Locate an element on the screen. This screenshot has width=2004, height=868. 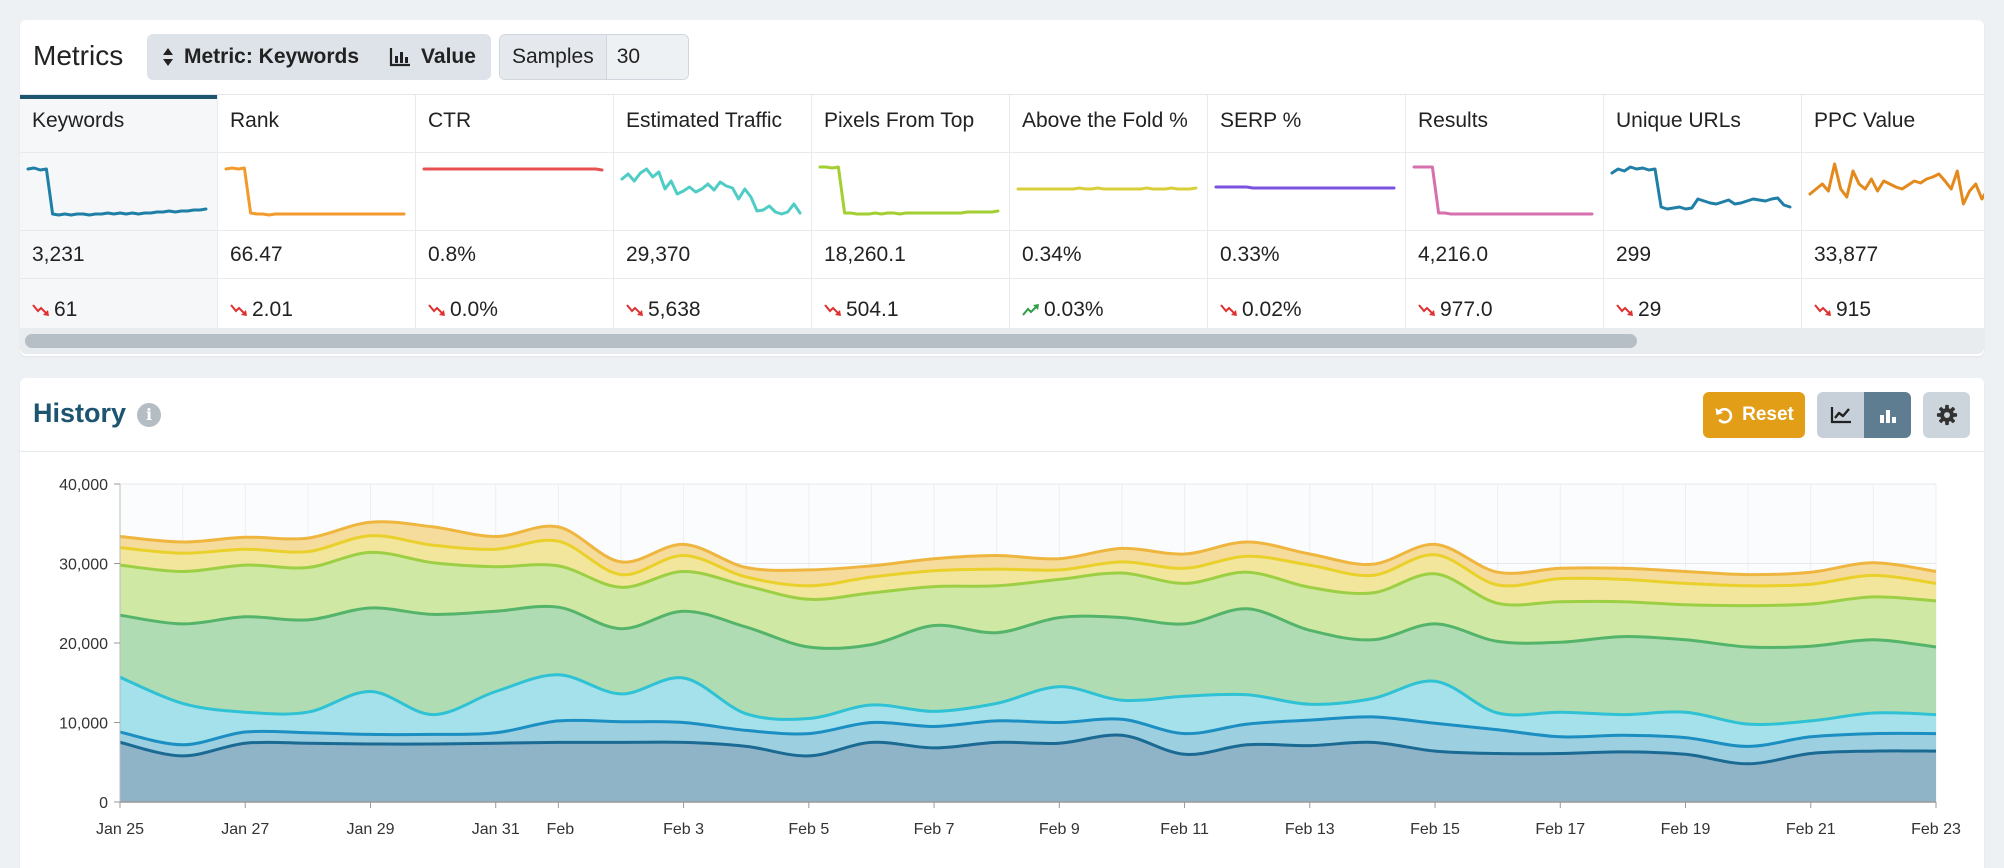
metric-name: Results is located at coordinates (1504, 124).